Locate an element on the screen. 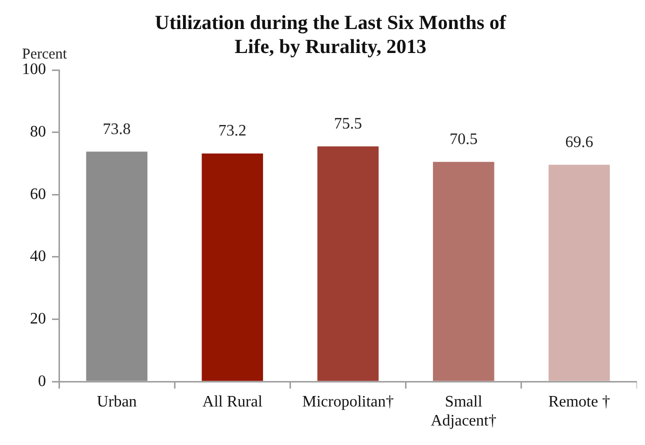  x-tick-label: Urban is located at coordinates (116, 401).